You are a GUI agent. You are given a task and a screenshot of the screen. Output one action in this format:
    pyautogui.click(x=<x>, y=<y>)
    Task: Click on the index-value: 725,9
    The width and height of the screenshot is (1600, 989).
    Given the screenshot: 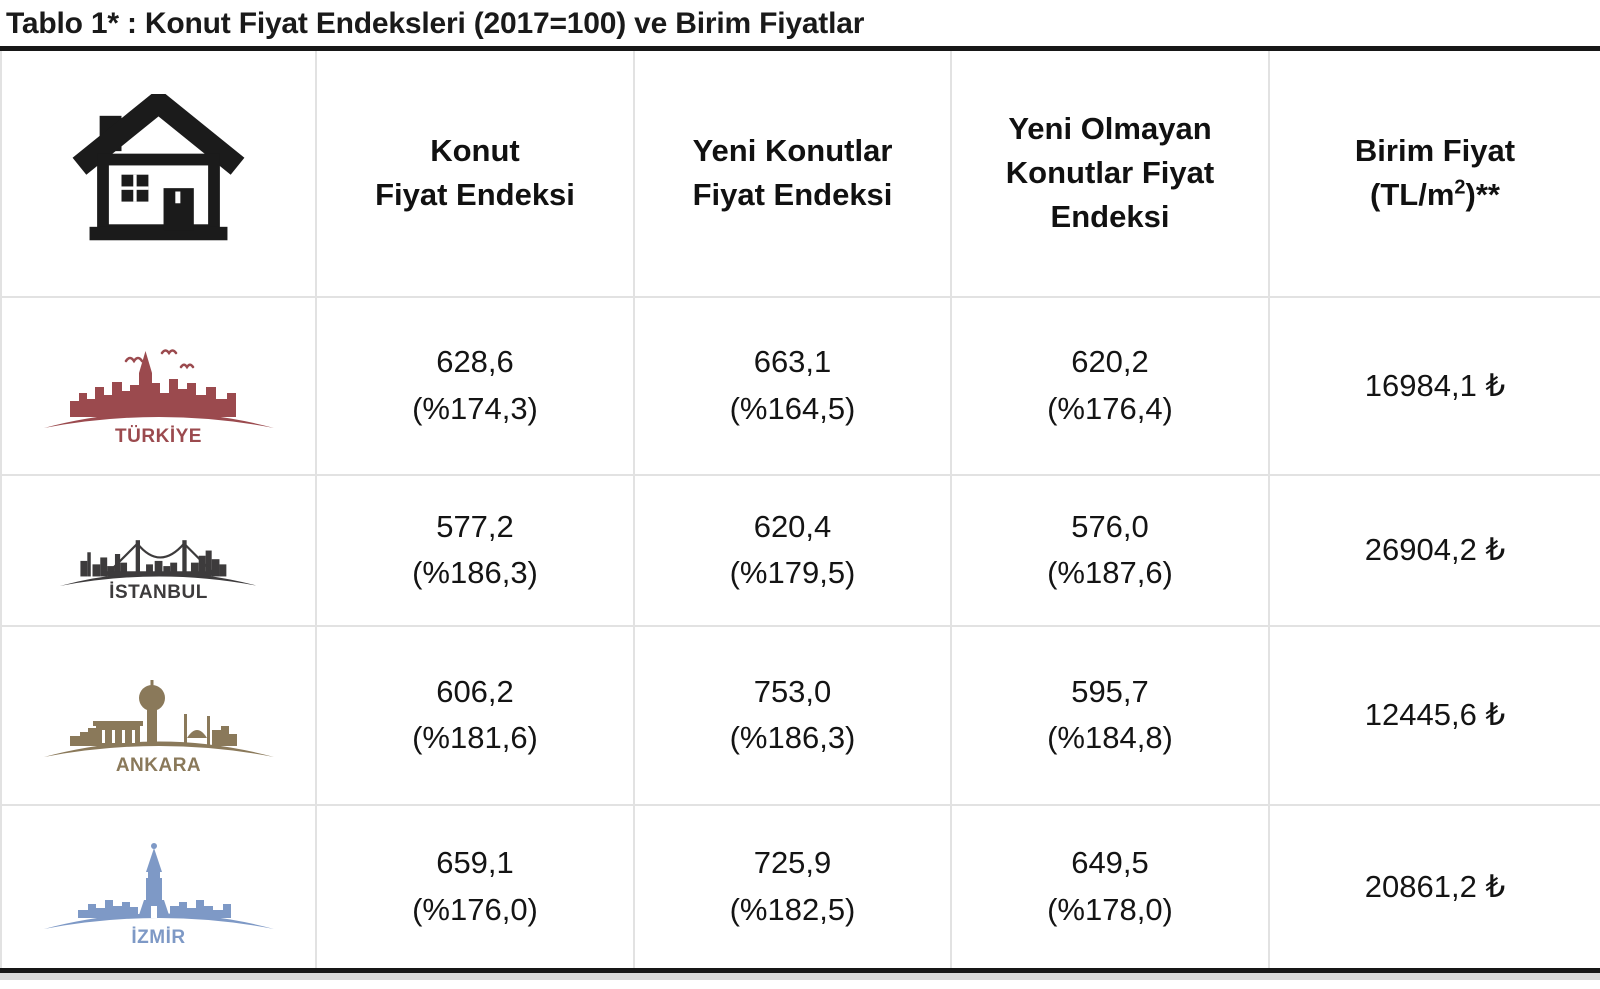 What is the action you would take?
    pyautogui.click(x=792, y=863)
    